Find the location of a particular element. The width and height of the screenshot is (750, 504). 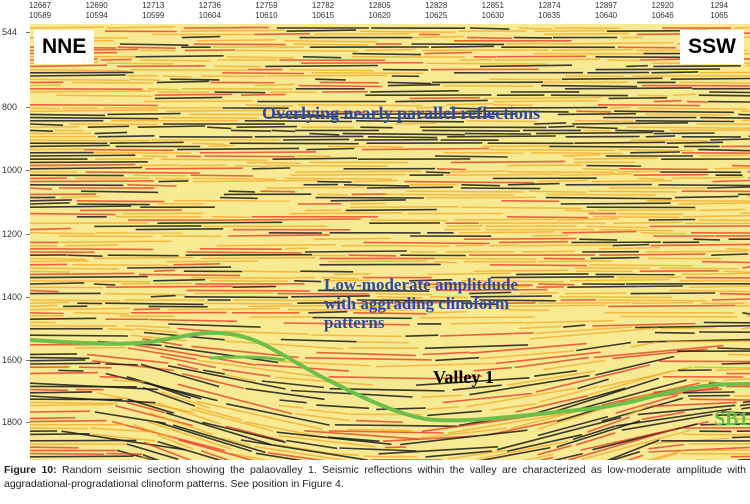

trace-number-label: 1294 1065 is located at coordinates (719, 11).